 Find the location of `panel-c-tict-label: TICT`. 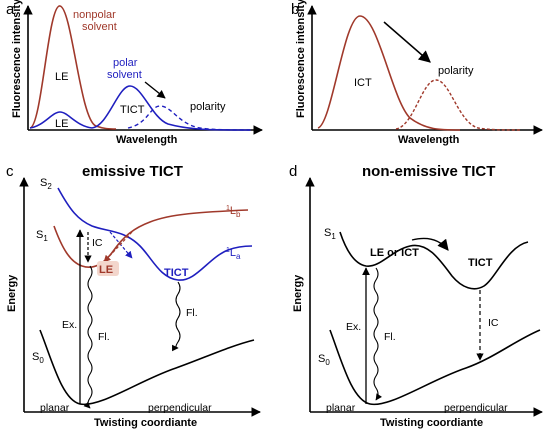

panel-c-tict-label: TICT is located at coordinates (176, 273).